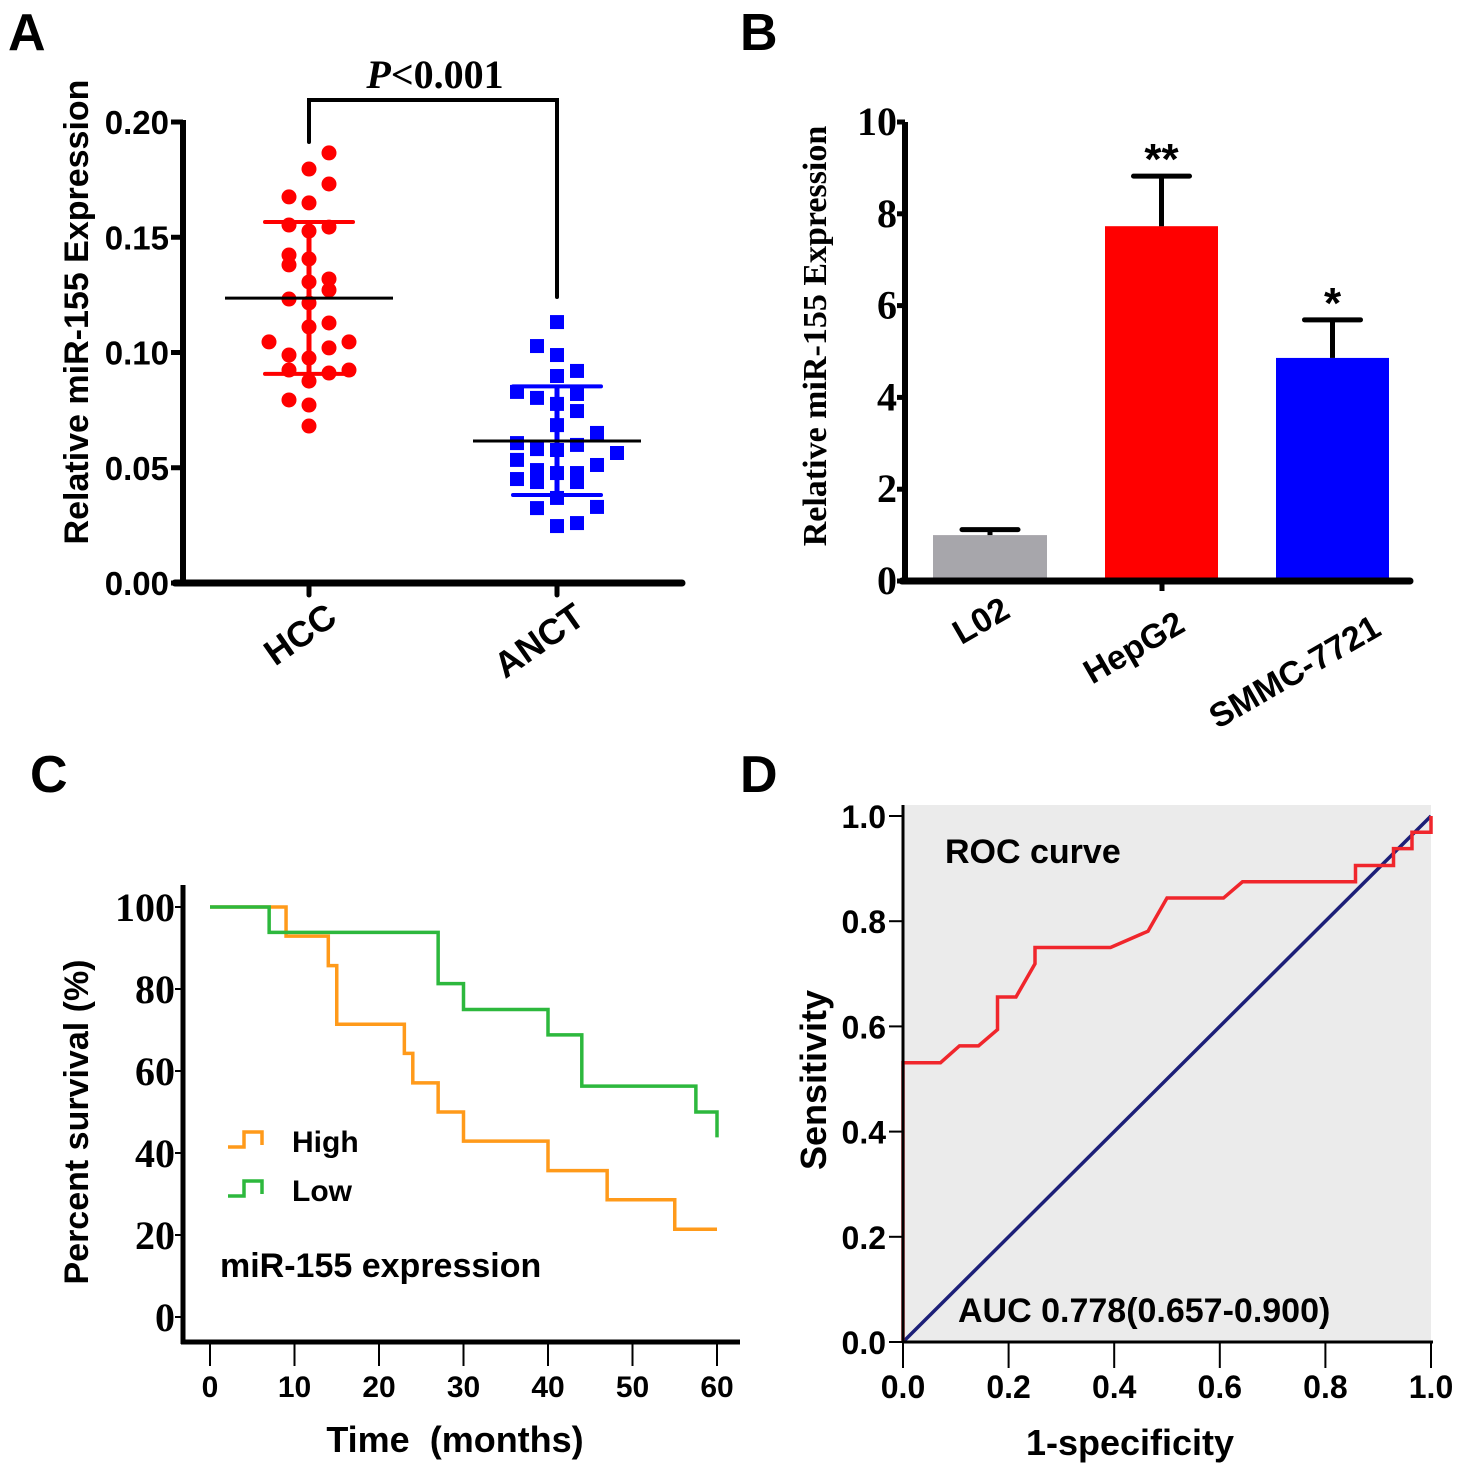  What do you see at coordinates (1130, 1442) in the screenshot?
I see `panel-d-xlabel: 1-specificity` at bounding box center [1130, 1442].